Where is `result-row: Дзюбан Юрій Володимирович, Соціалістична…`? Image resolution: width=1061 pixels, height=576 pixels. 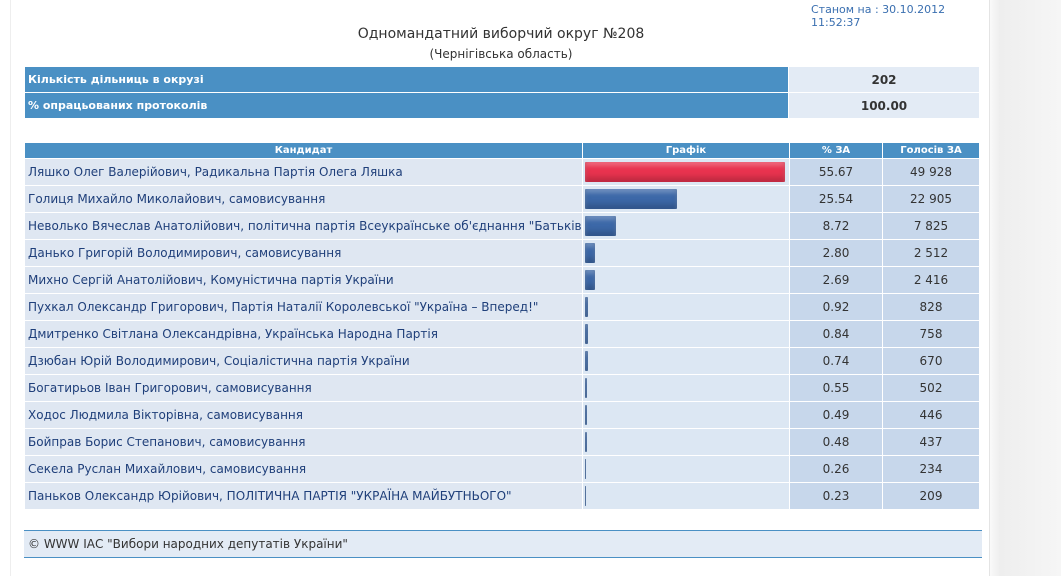
result-row: Дзюбан Юрій Володимирович, Соціалістична… is located at coordinates (502, 361).